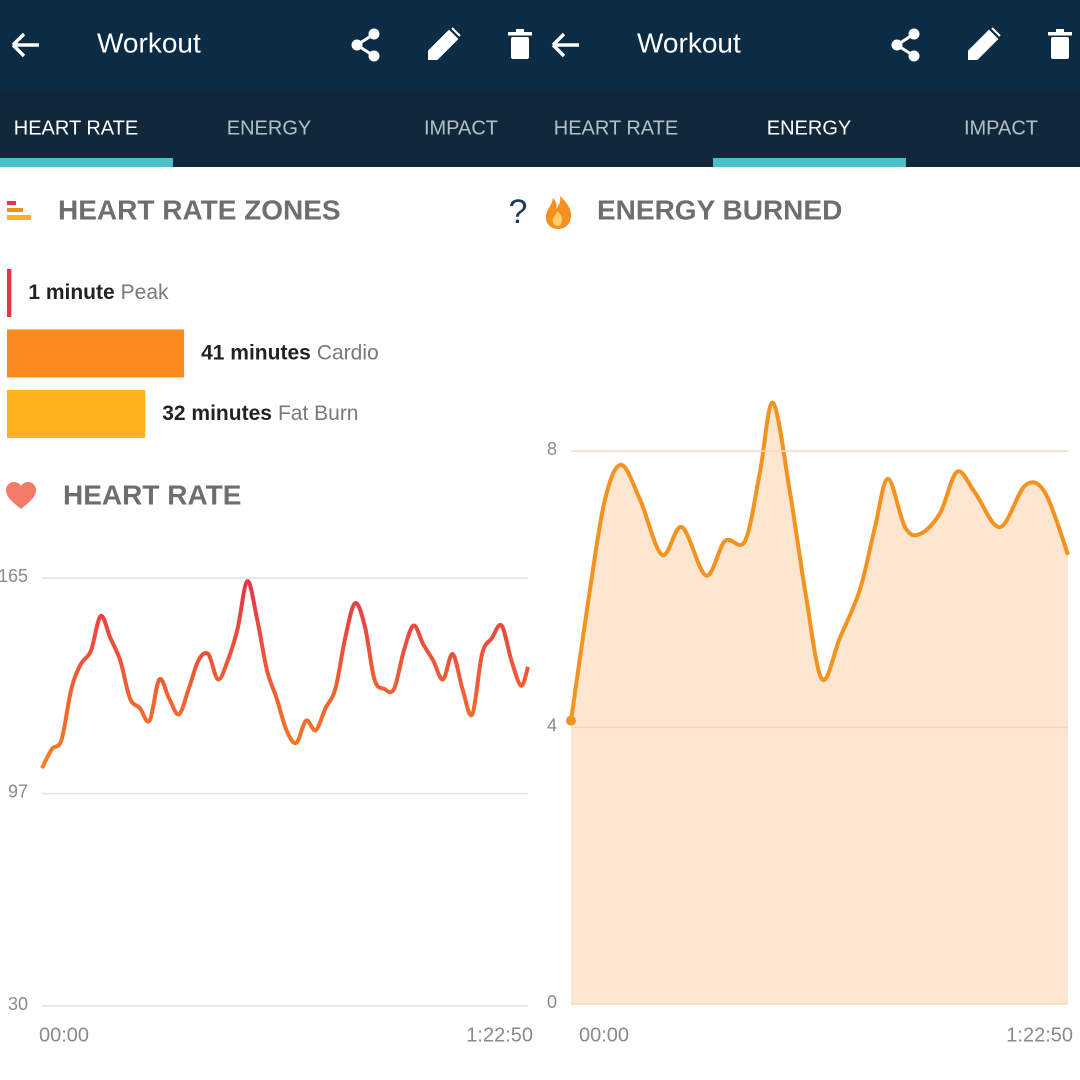 This screenshot has width=1080, height=1080. What do you see at coordinates (552, 449) in the screenshot?
I see `y-tick-label: 8` at bounding box center [552, 449].